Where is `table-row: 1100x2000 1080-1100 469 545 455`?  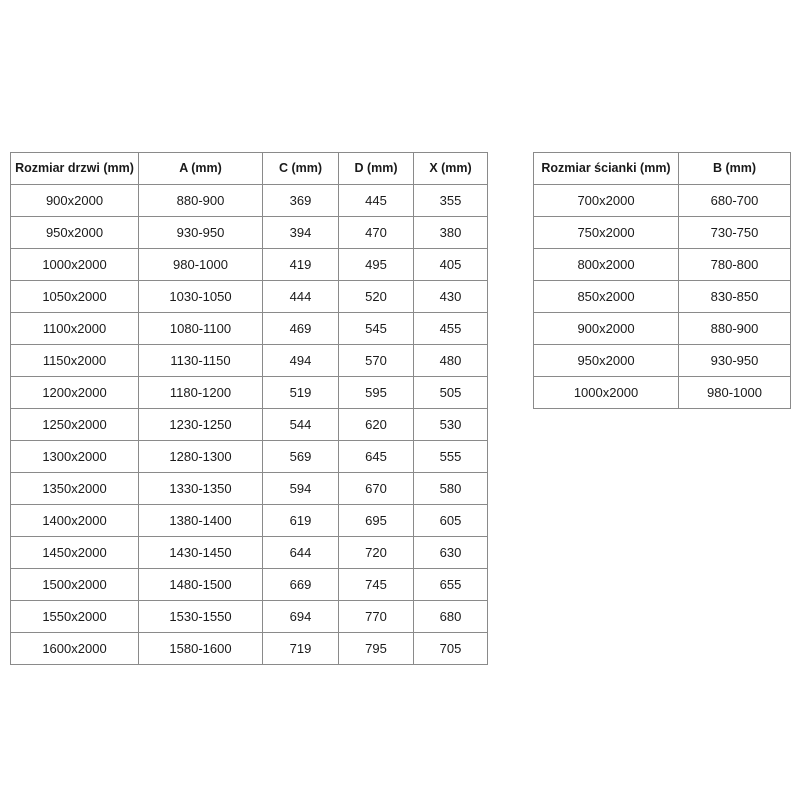 table-row: 1100x2000 1080-1100 469 545 455 is located at coordinates (249, 328).